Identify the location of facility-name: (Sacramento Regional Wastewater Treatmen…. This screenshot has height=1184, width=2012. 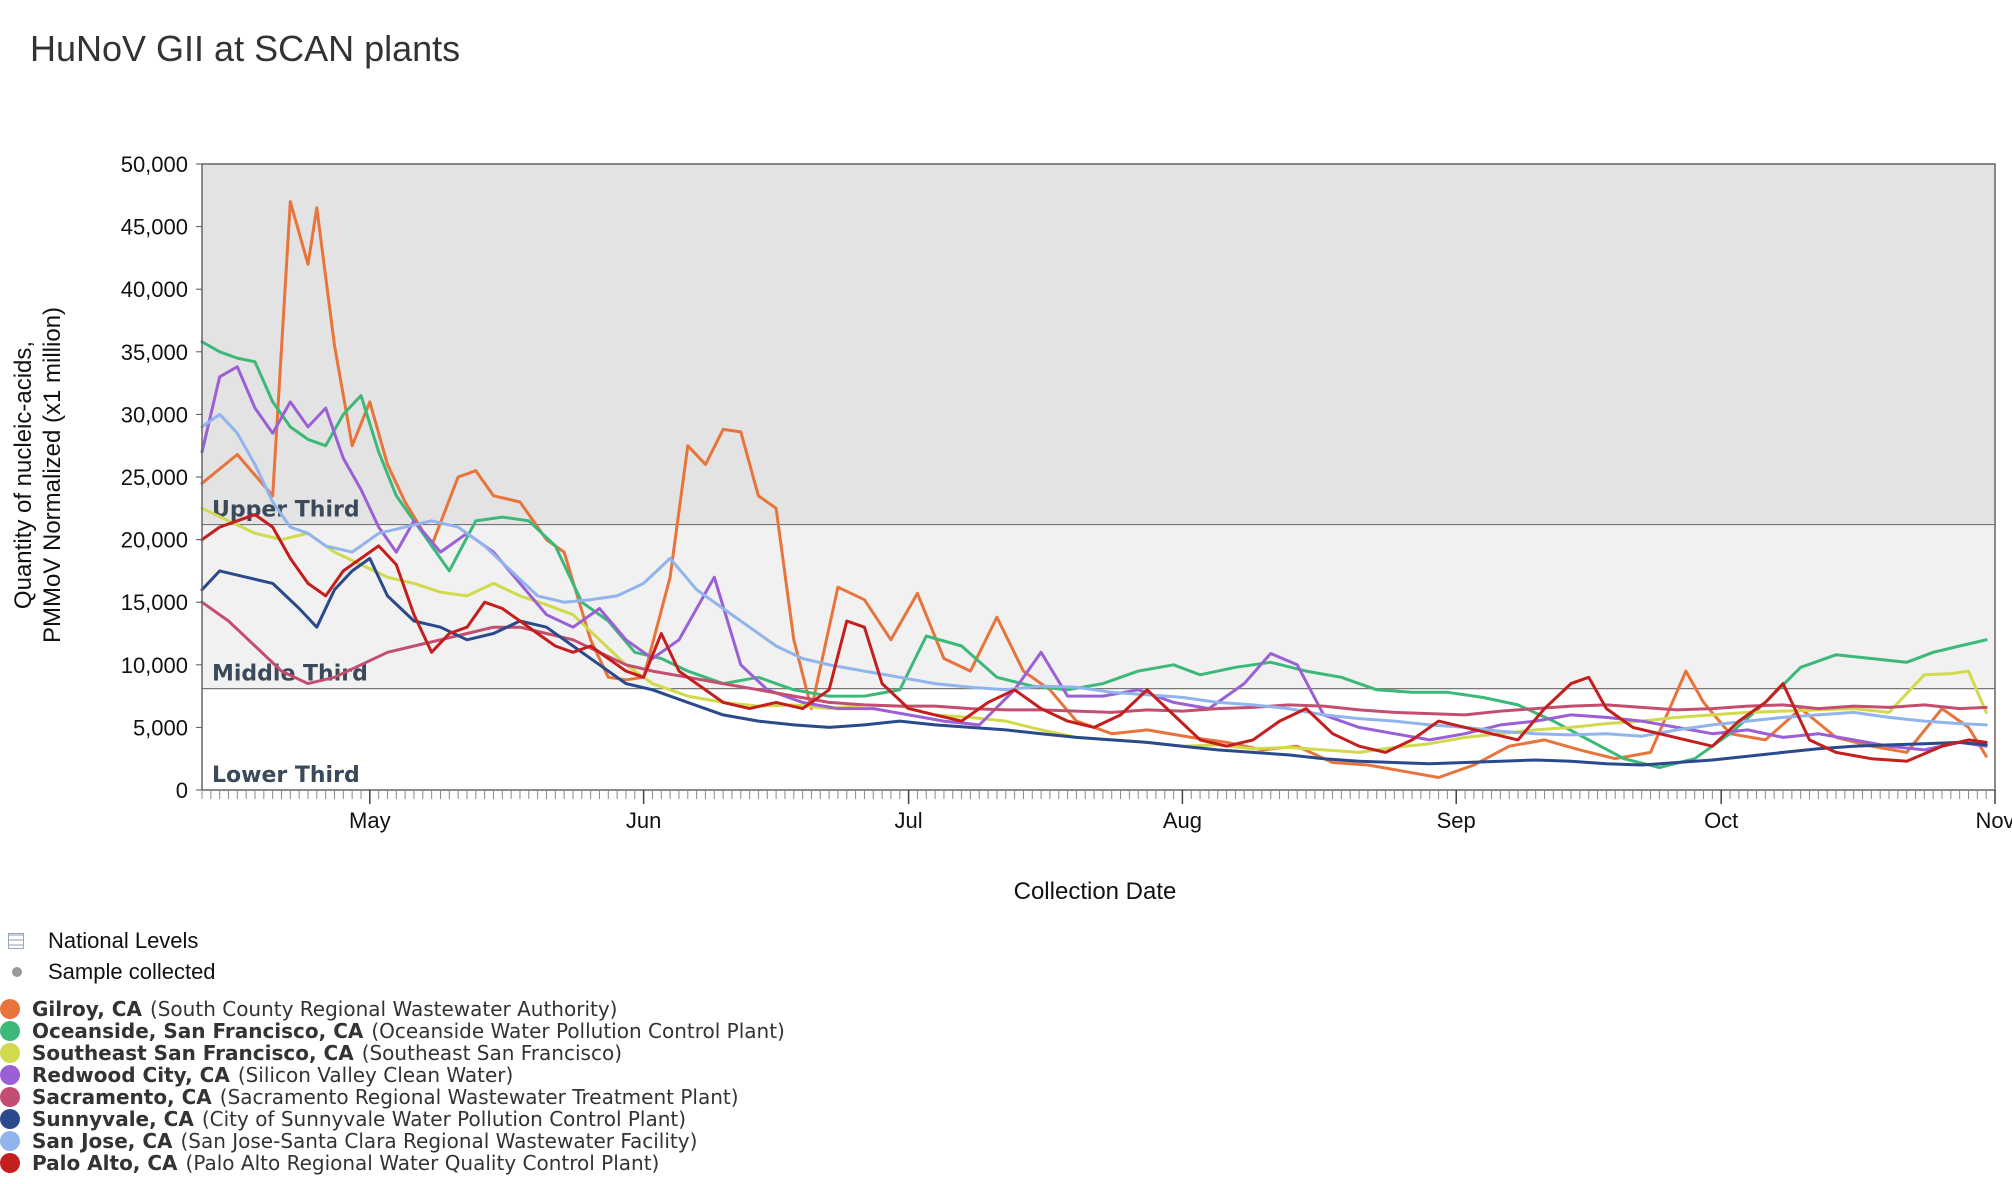
(479, 1097).